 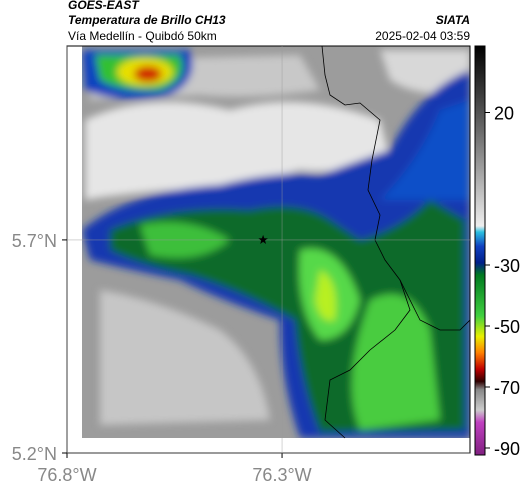 What do you see at coordinates (263, 239) in the screenshot?
I see `station-marker` at bounding box center [263, 239].